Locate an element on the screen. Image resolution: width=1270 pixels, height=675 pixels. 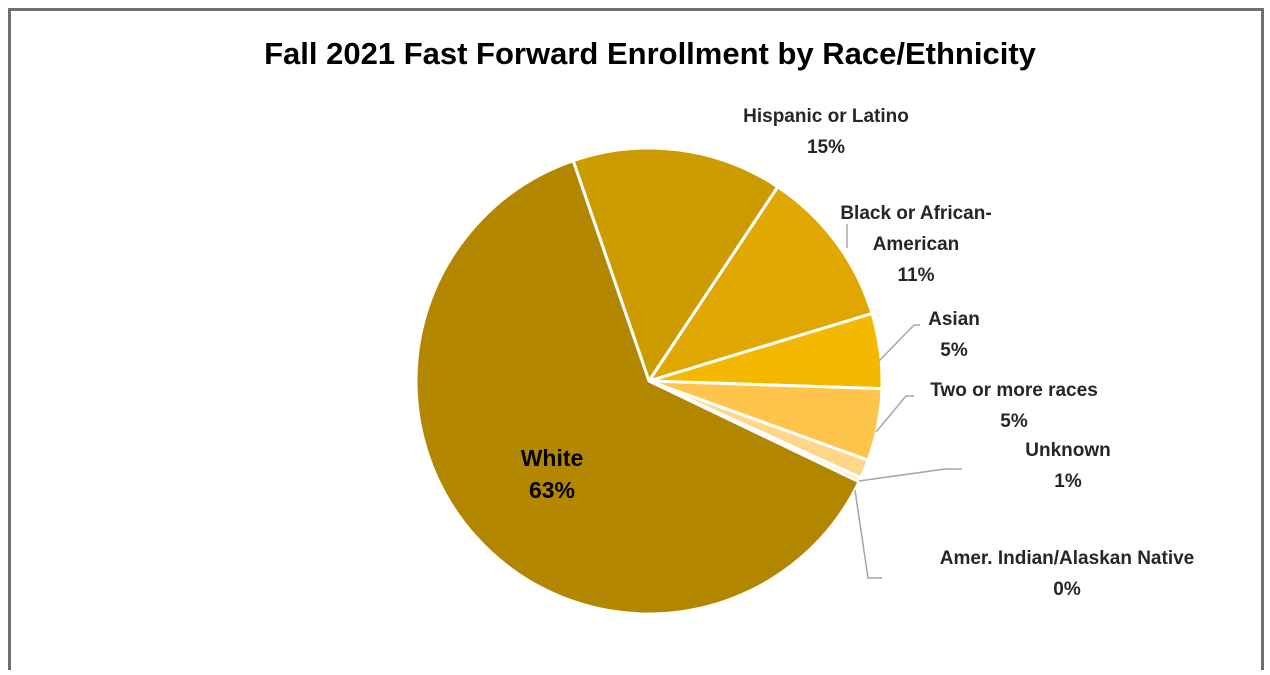
leader-line-asian is located at coordinates (899, 343).